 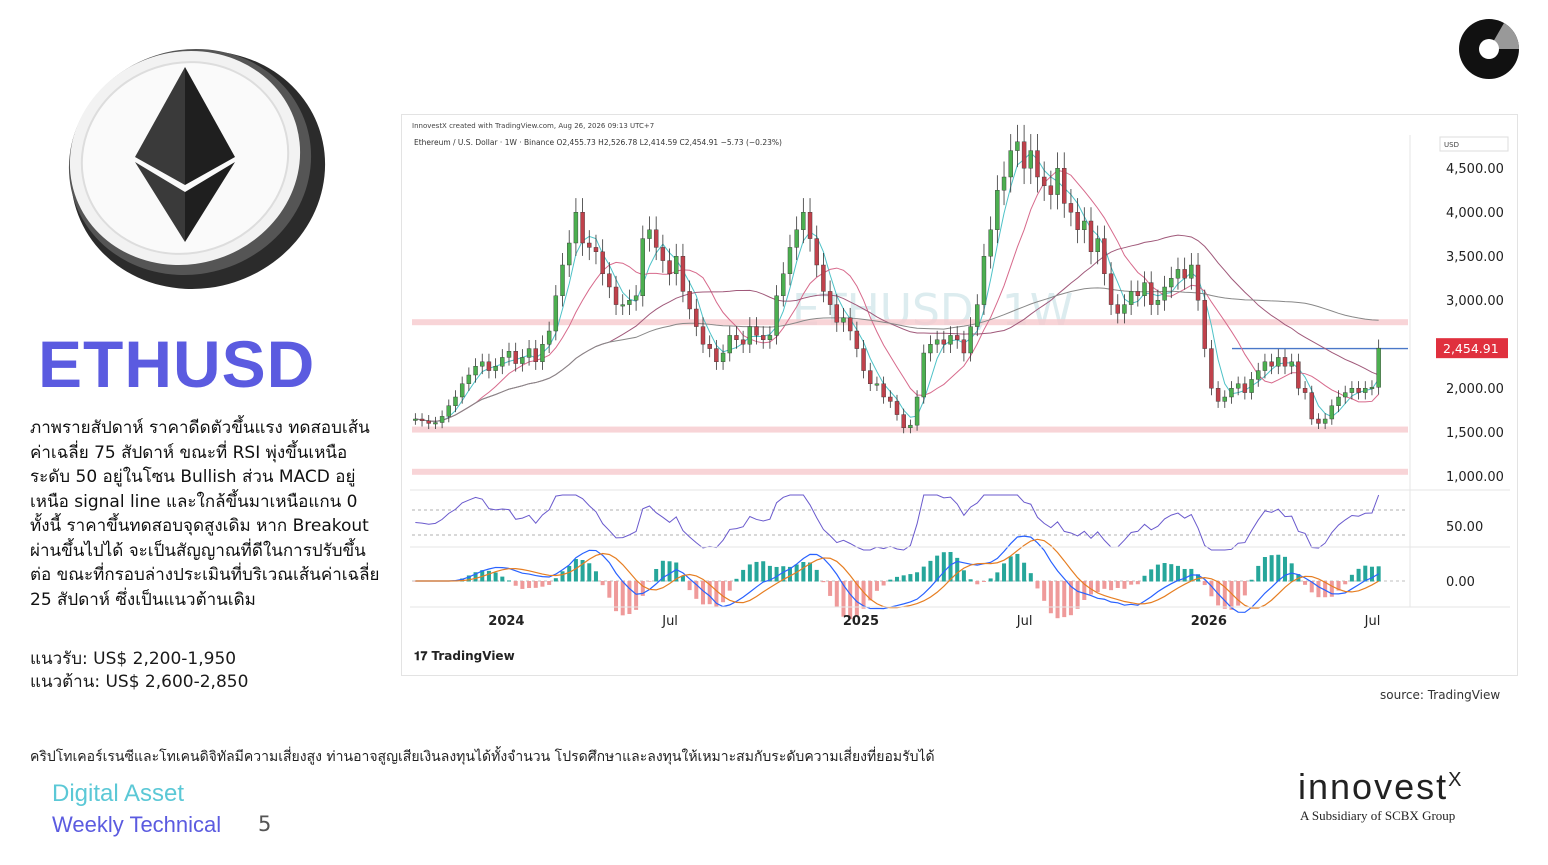 What do you see at coordinates (1440, 695) in the screenshot?
I see `chart-source: source: TradingView` at bounding box center [1440, 695].